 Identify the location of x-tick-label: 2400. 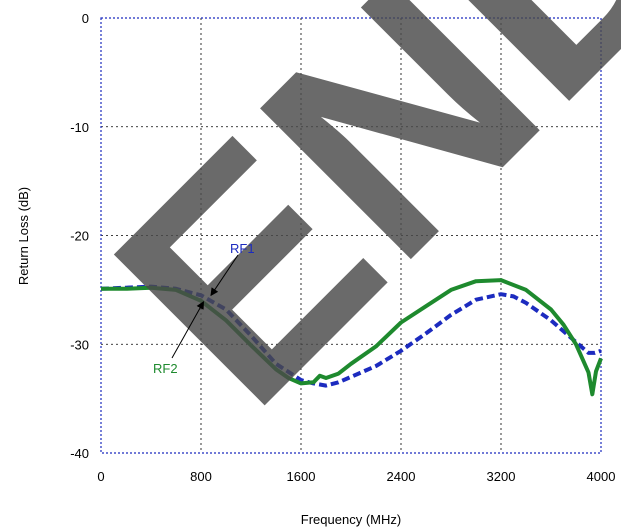
(401, 476).